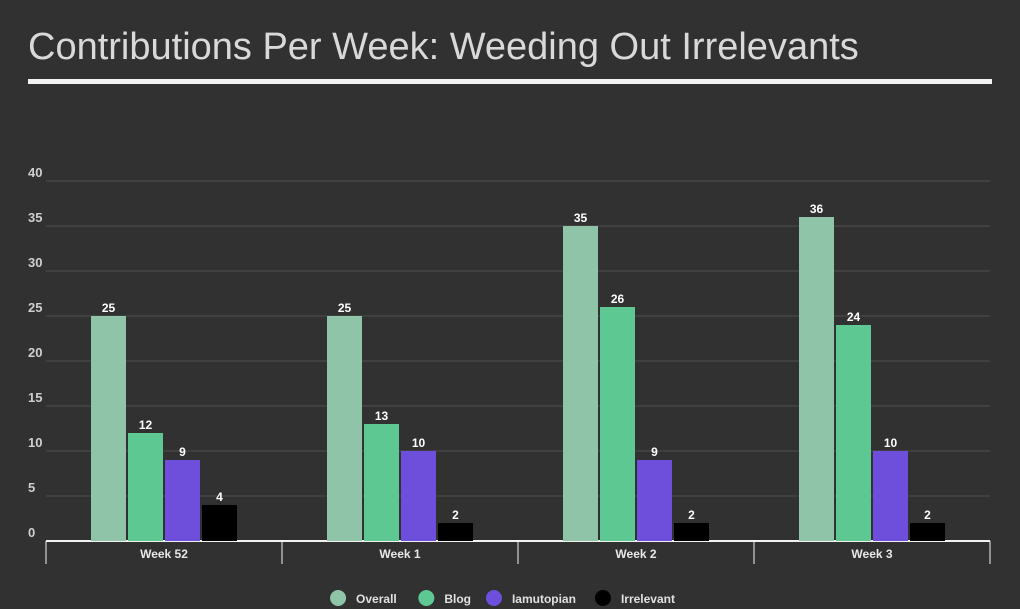 The width and height of the screenshot is (1020, 609). Describe the element at coordinates (35, 172) in the screenshot. I see `y-tick-label: 40` at that location.